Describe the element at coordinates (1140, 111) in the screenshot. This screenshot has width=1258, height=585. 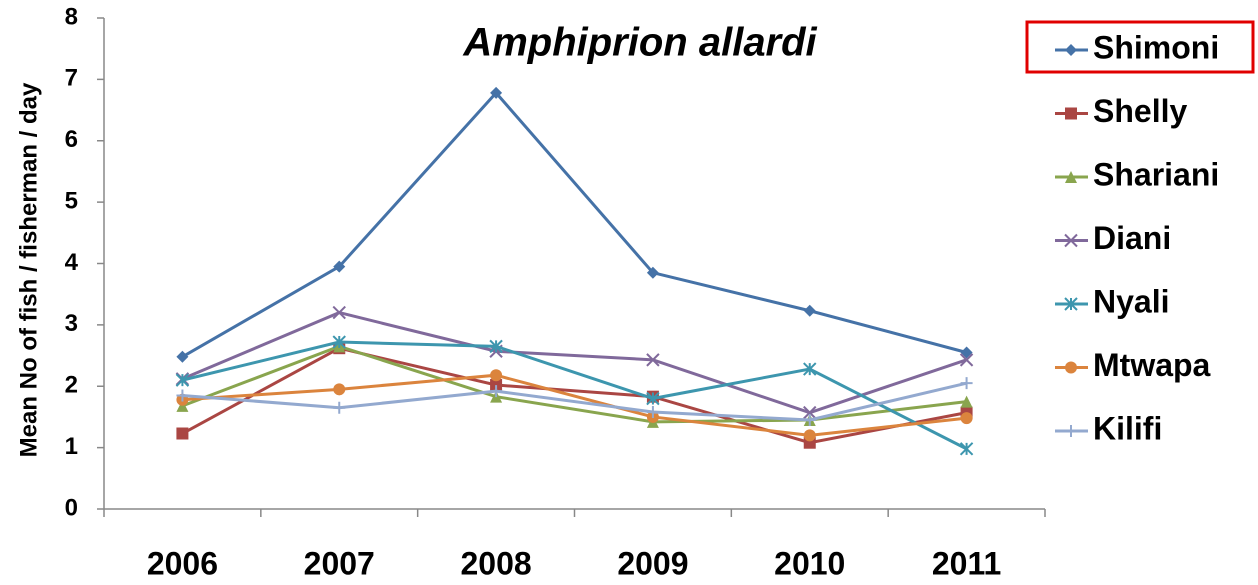
I see `legend-label: Shelly` at that location.